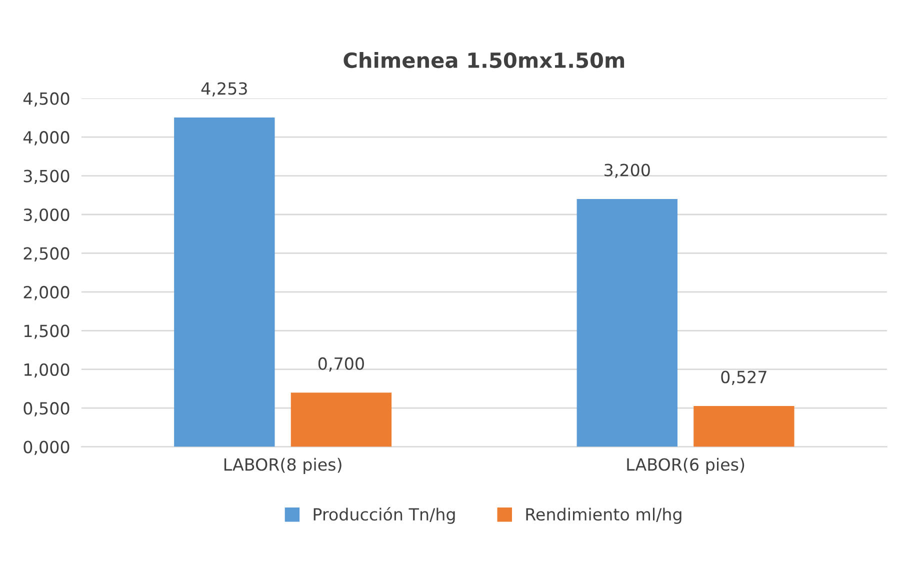 This screenshot has height=562, width=905. What do you see at coordinates (685, 466) in the screenshot?
I see `x-tick-label: LABOR(6 pies)` at bounding box center [685, 466].